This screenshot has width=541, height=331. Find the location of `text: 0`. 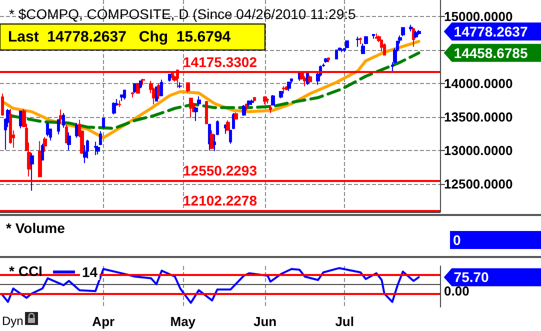

text: 0 is located at coordinates (495, 240).